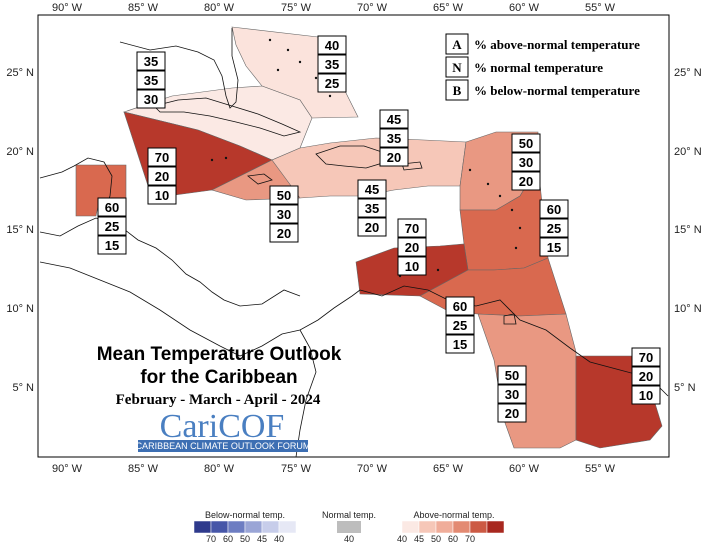 Image resolution: width=705 pixels, height=542 pixels. I want to click on prob-above-value: 35, so click(151, 61).